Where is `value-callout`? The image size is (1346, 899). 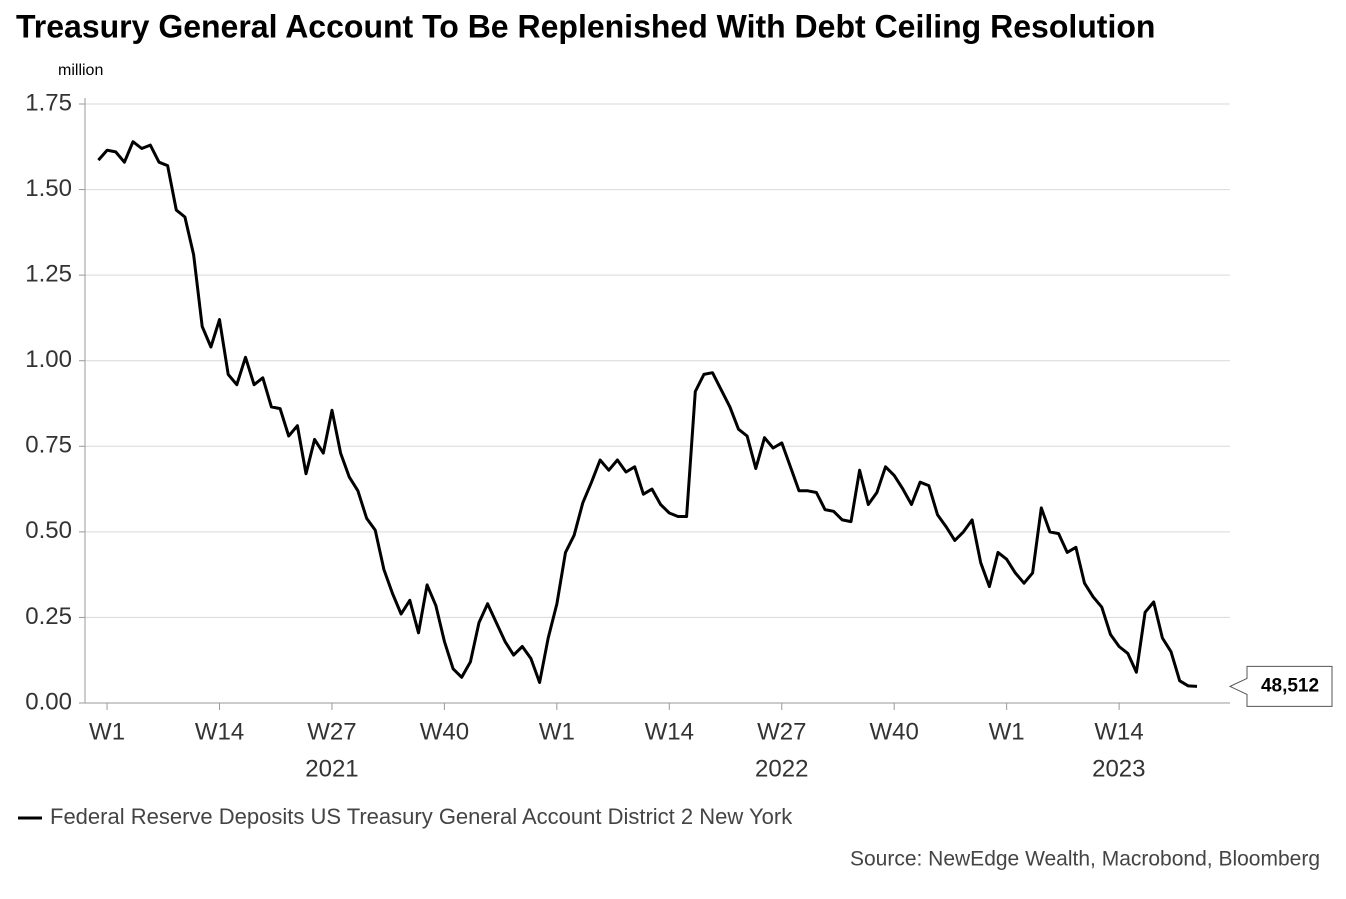
value-callout is located at coordinates (1280, 686).